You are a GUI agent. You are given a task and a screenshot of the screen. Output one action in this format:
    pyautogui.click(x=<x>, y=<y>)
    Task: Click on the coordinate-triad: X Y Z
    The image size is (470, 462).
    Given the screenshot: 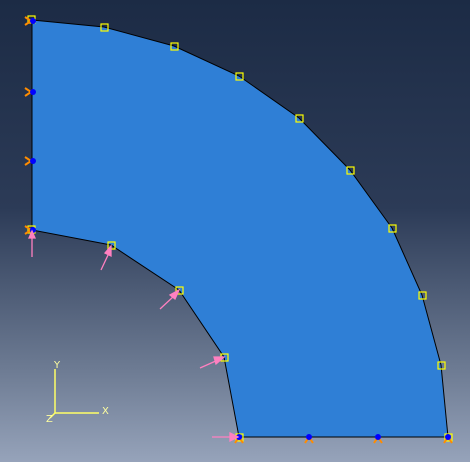 What is the action you would take?
    pyautogui.click(x=77, y=392)
    